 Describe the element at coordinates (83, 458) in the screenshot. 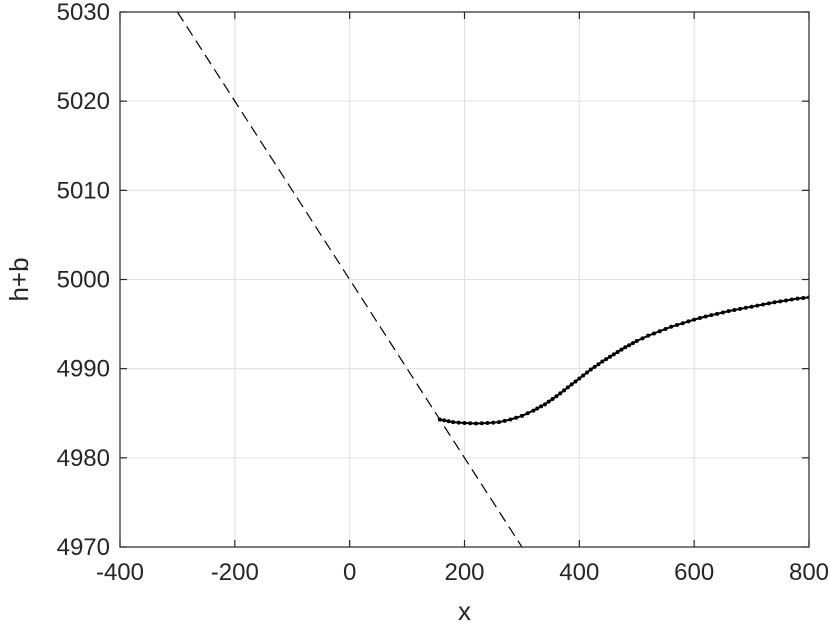

I see `y-tick-label: 4980` at that location.